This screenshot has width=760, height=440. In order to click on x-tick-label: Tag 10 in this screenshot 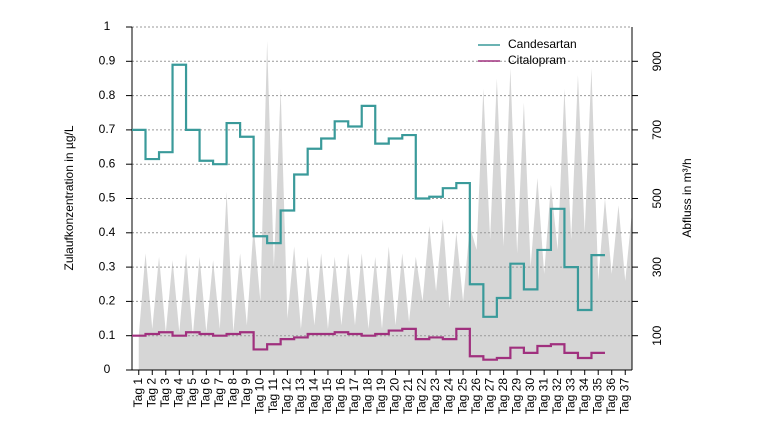, I will do `click(260, 396)`.